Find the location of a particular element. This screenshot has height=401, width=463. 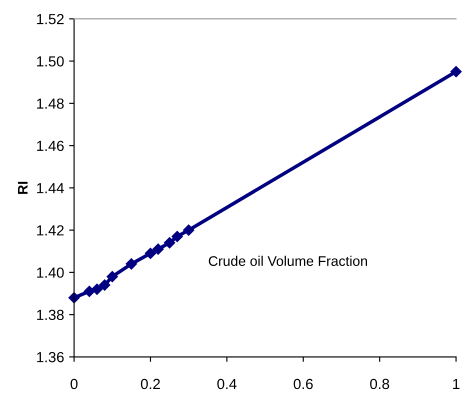

x-tick-label: 0.8 is located at coordinates (380, 384).